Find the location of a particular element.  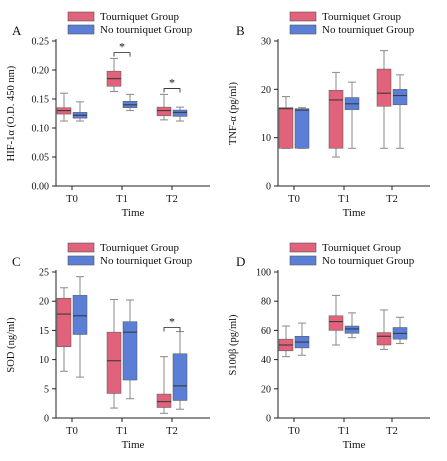

y-tick-label: 0.10 is located at coordinates (41, 129).